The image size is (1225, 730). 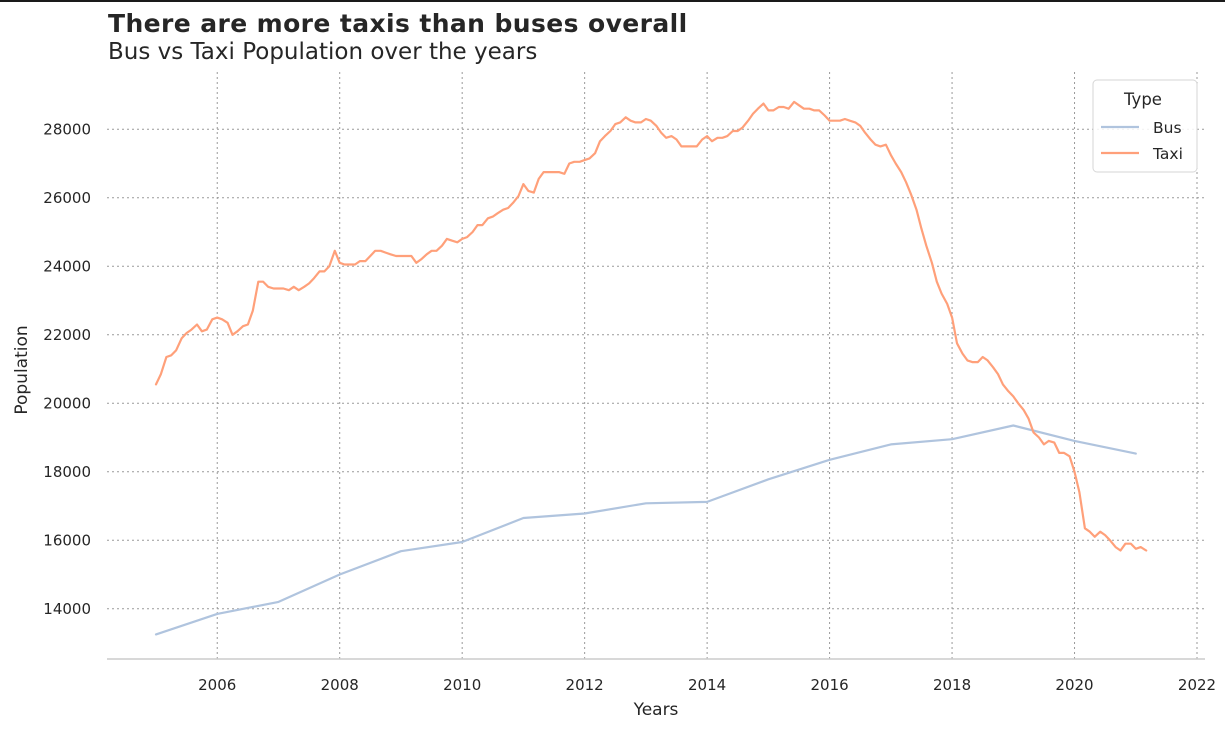 I want to click on x-tick-label: 2022, so click(x=1197, y=685).